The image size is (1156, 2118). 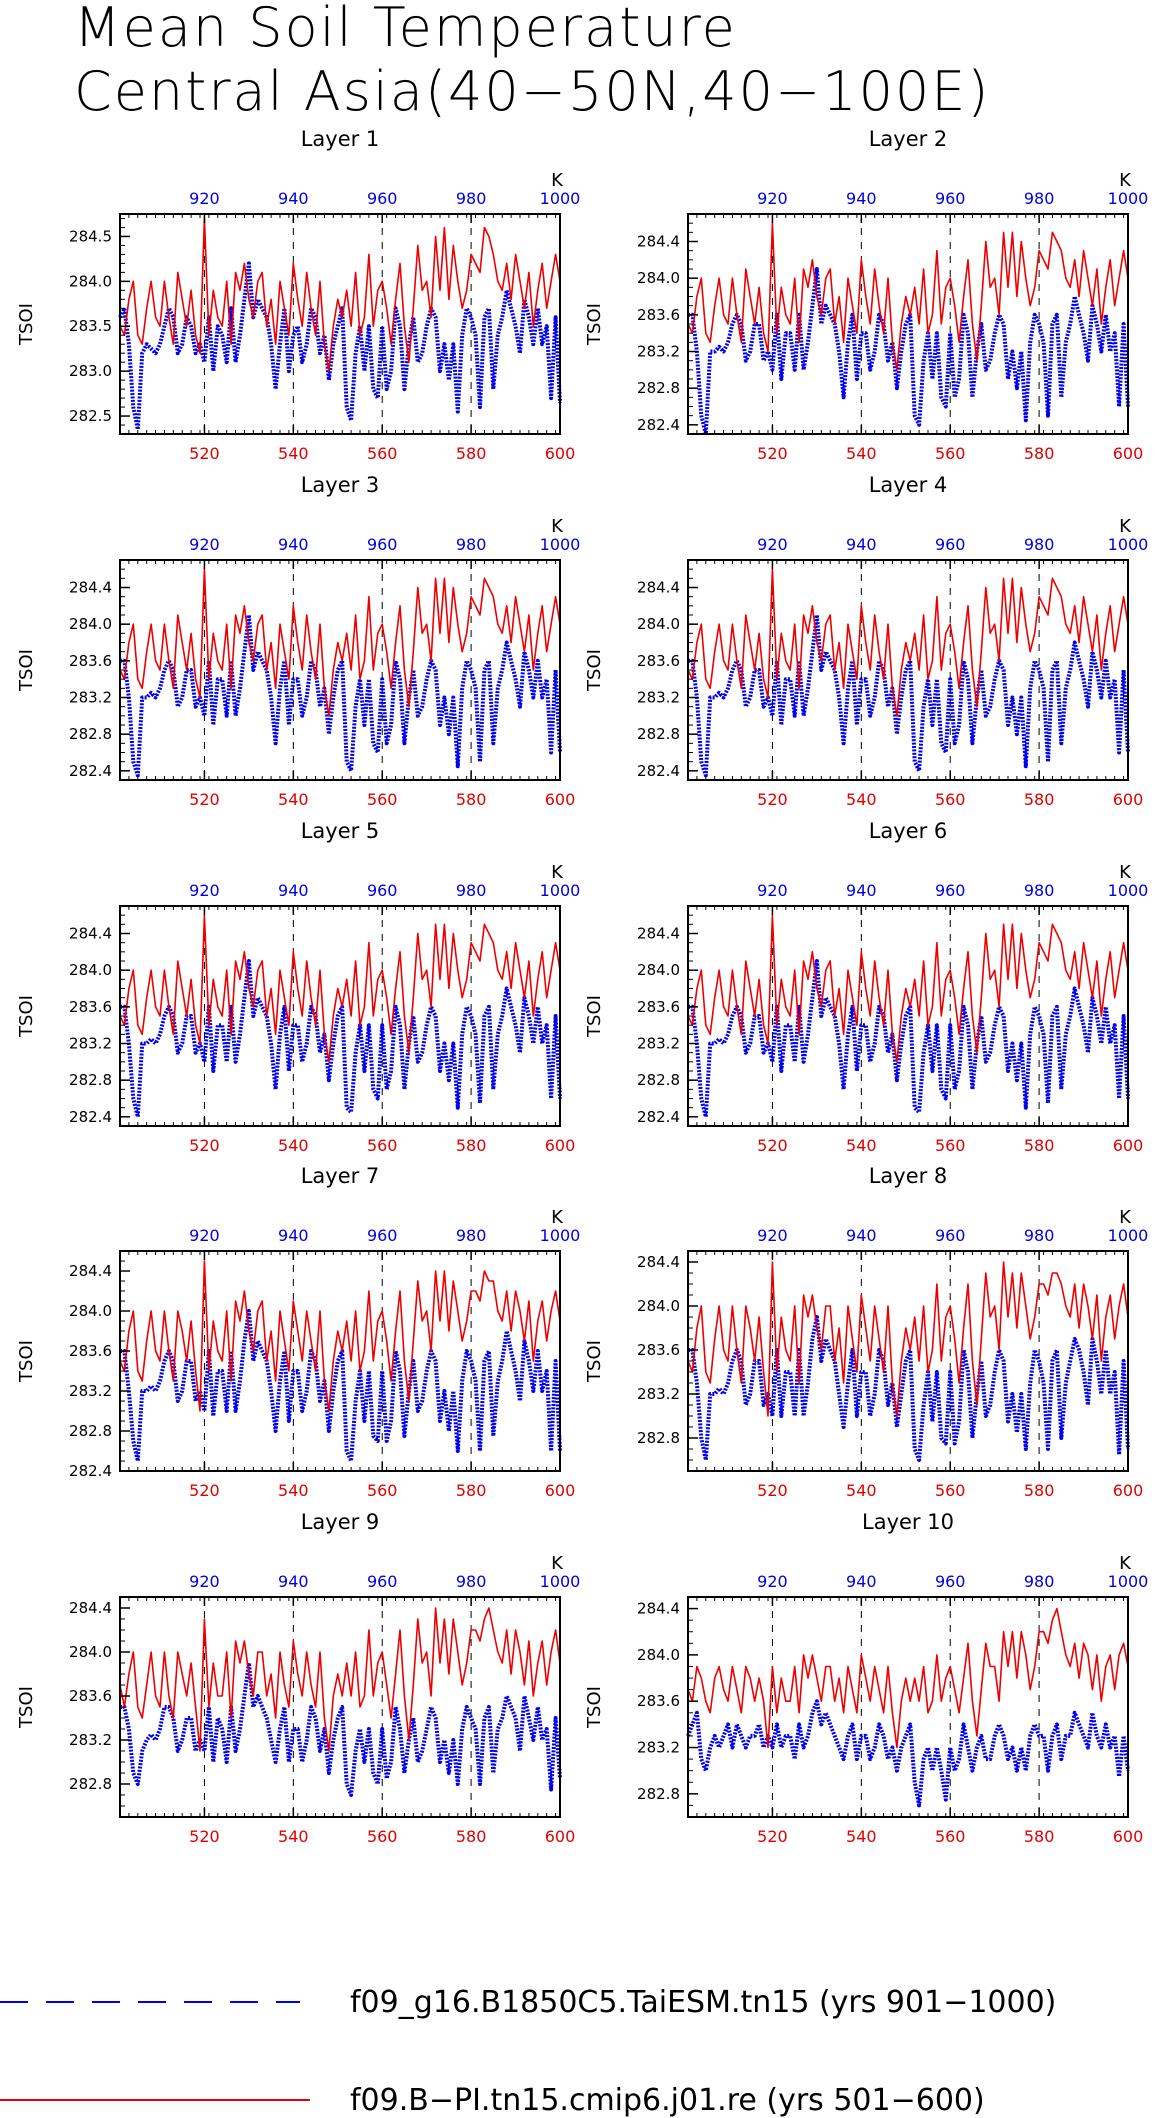 I want to click on panel-title: Layer 1, so click(x=340, y=139).